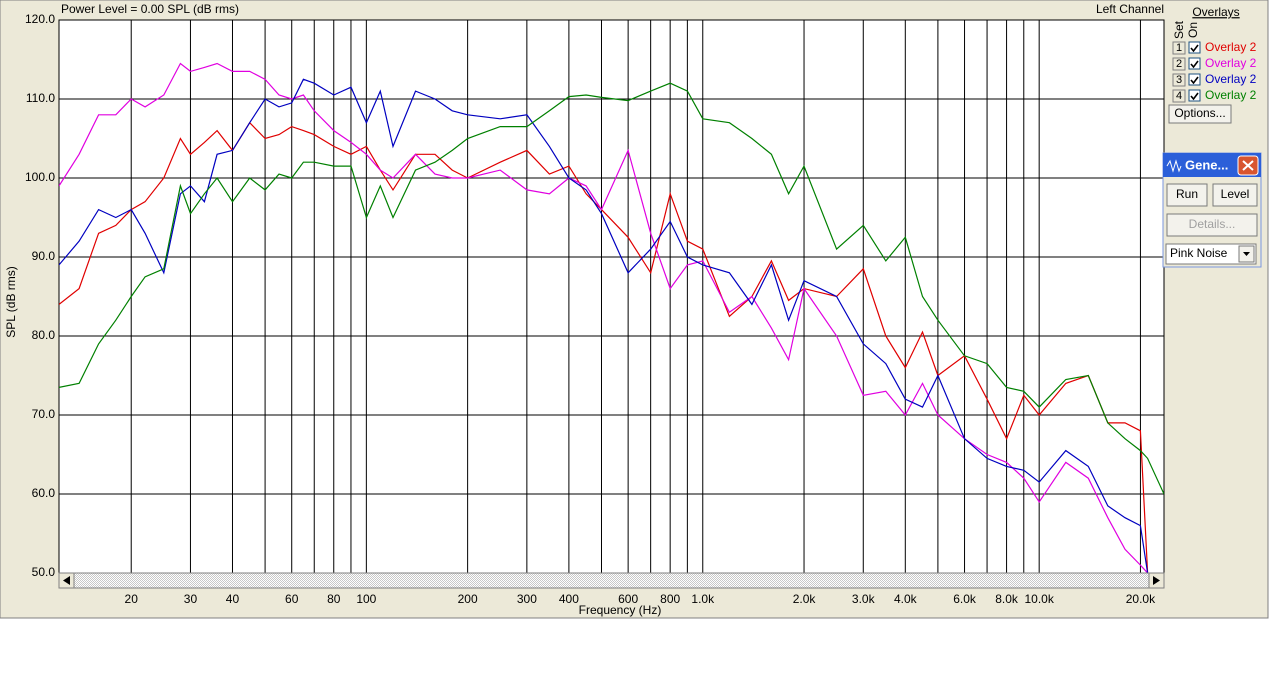 This screenshot has height=679, width=1269. I want to click on x-tick-label: 200, so click(468, 599).